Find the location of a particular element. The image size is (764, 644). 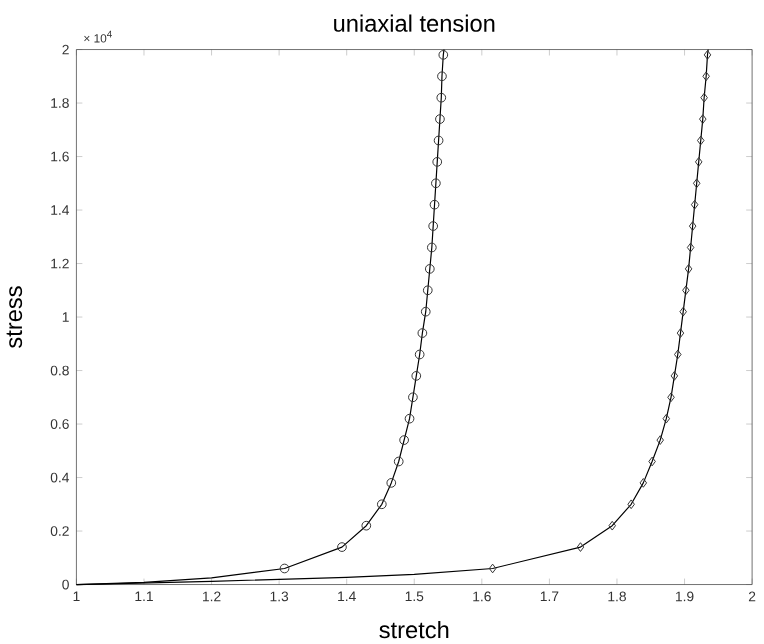

y-axis-title: stress is located at coordinates (14, 316).